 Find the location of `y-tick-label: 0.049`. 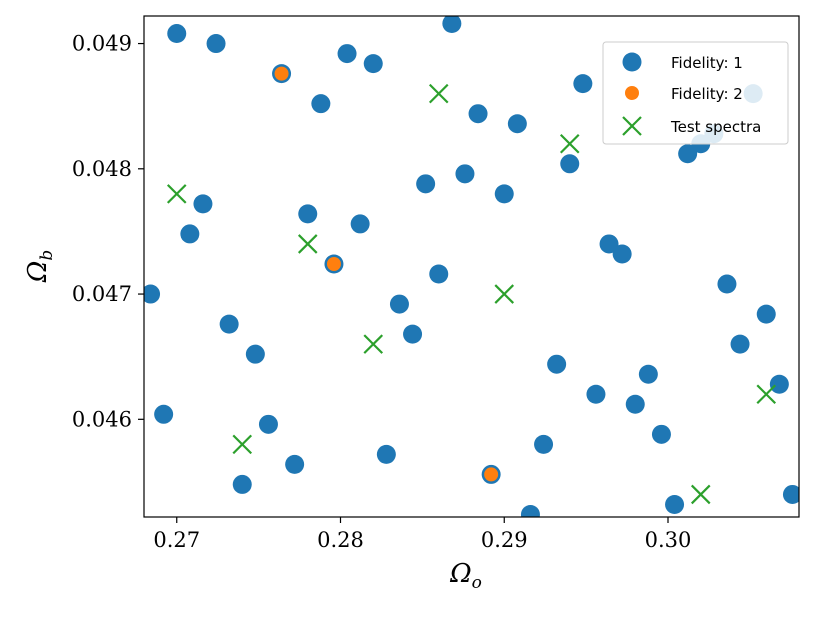

y-tick-label: 0.049 is located at coordinates (102, 44).